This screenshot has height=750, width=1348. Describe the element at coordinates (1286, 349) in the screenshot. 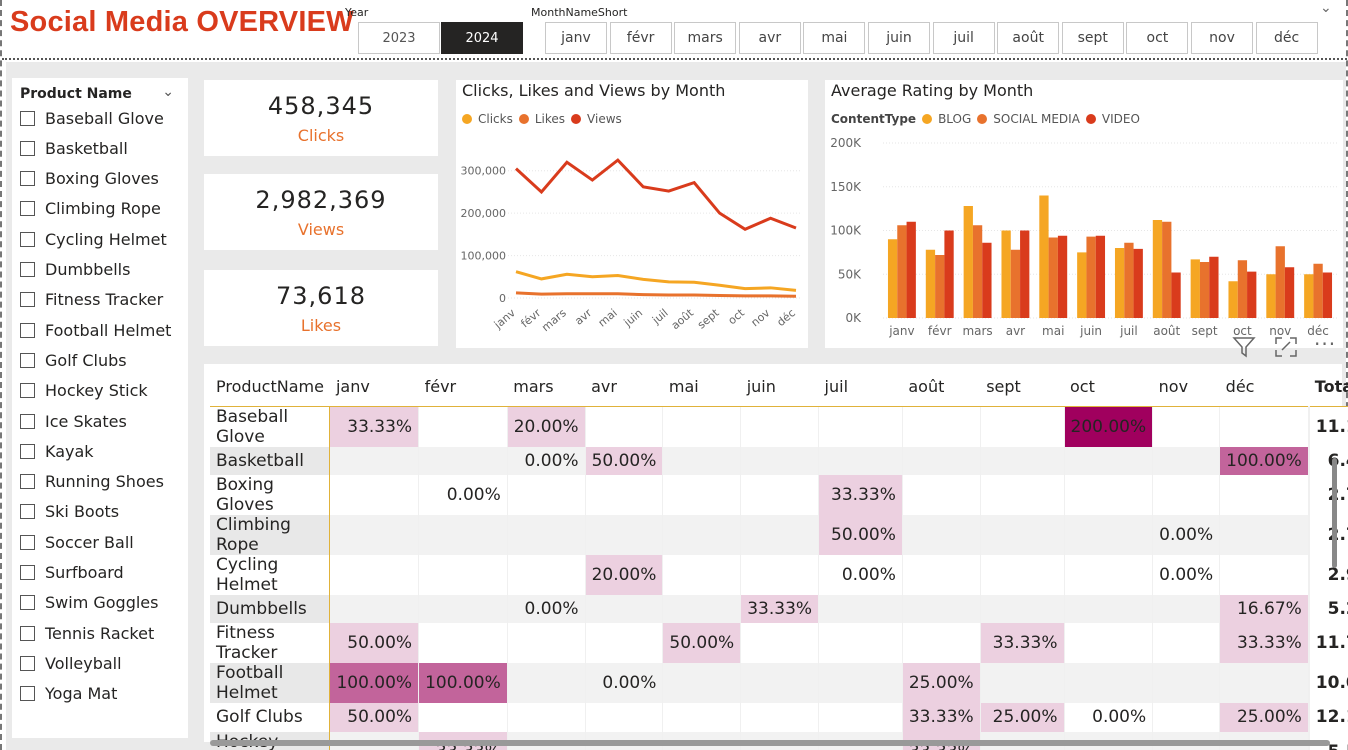

I see `focus-mode-icon` at that location.